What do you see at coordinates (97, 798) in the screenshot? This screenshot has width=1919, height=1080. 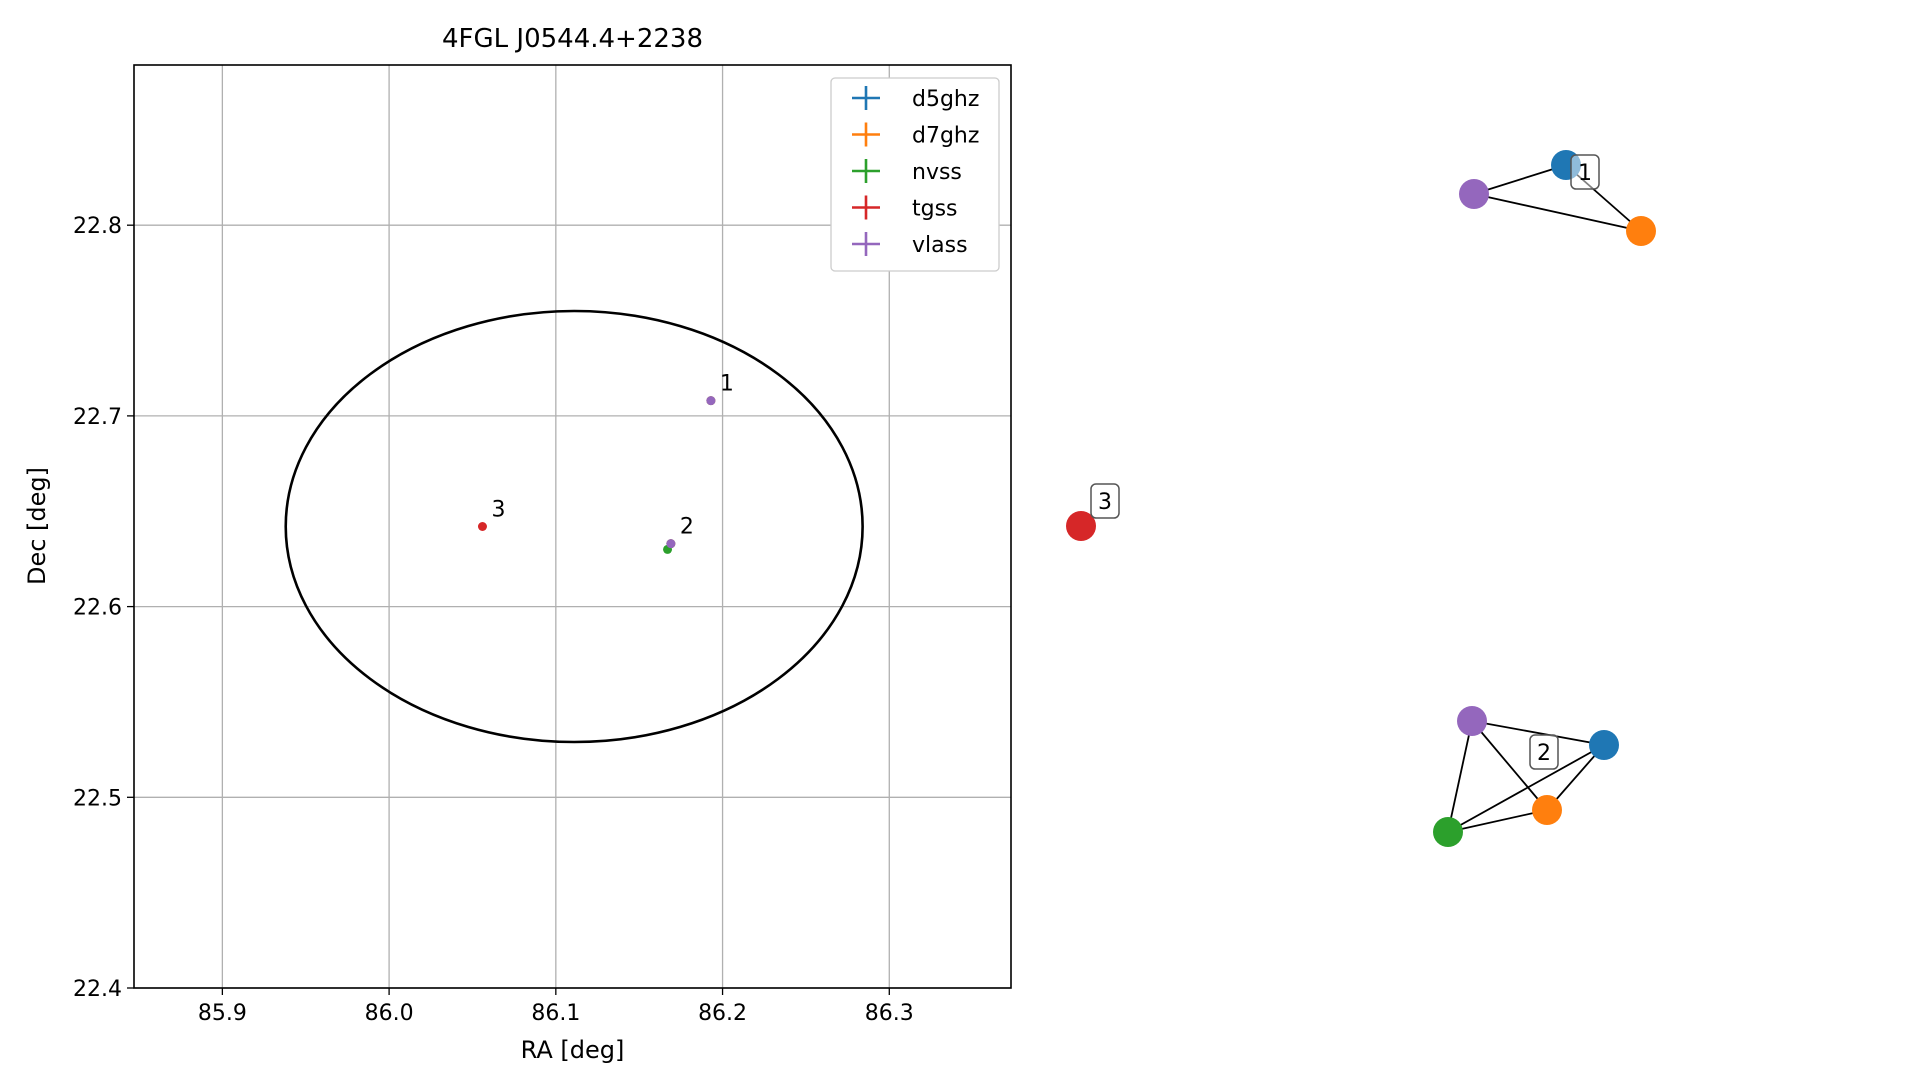 I see `y-tick-label: 22.5` at bounding box center [97, 798].